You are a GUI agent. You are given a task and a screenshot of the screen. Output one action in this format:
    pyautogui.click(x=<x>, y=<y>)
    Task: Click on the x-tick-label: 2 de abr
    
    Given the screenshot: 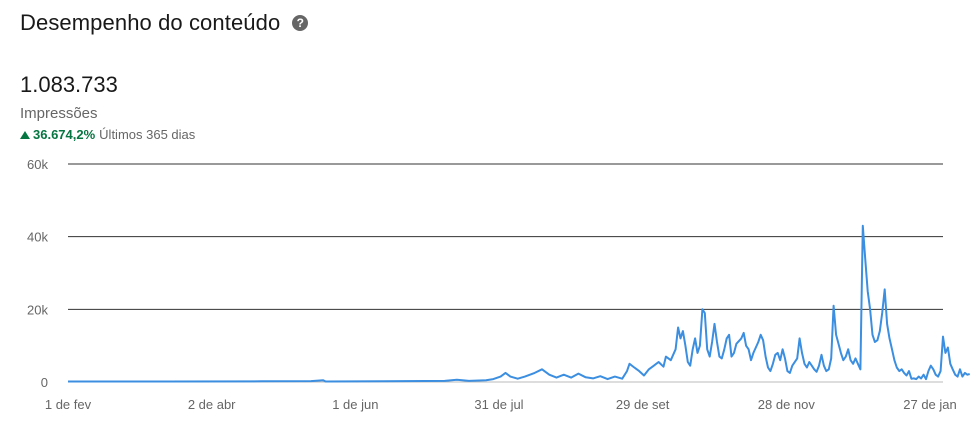 What is the action you would take?
    pyautogui.click(x=212, y=404)
    